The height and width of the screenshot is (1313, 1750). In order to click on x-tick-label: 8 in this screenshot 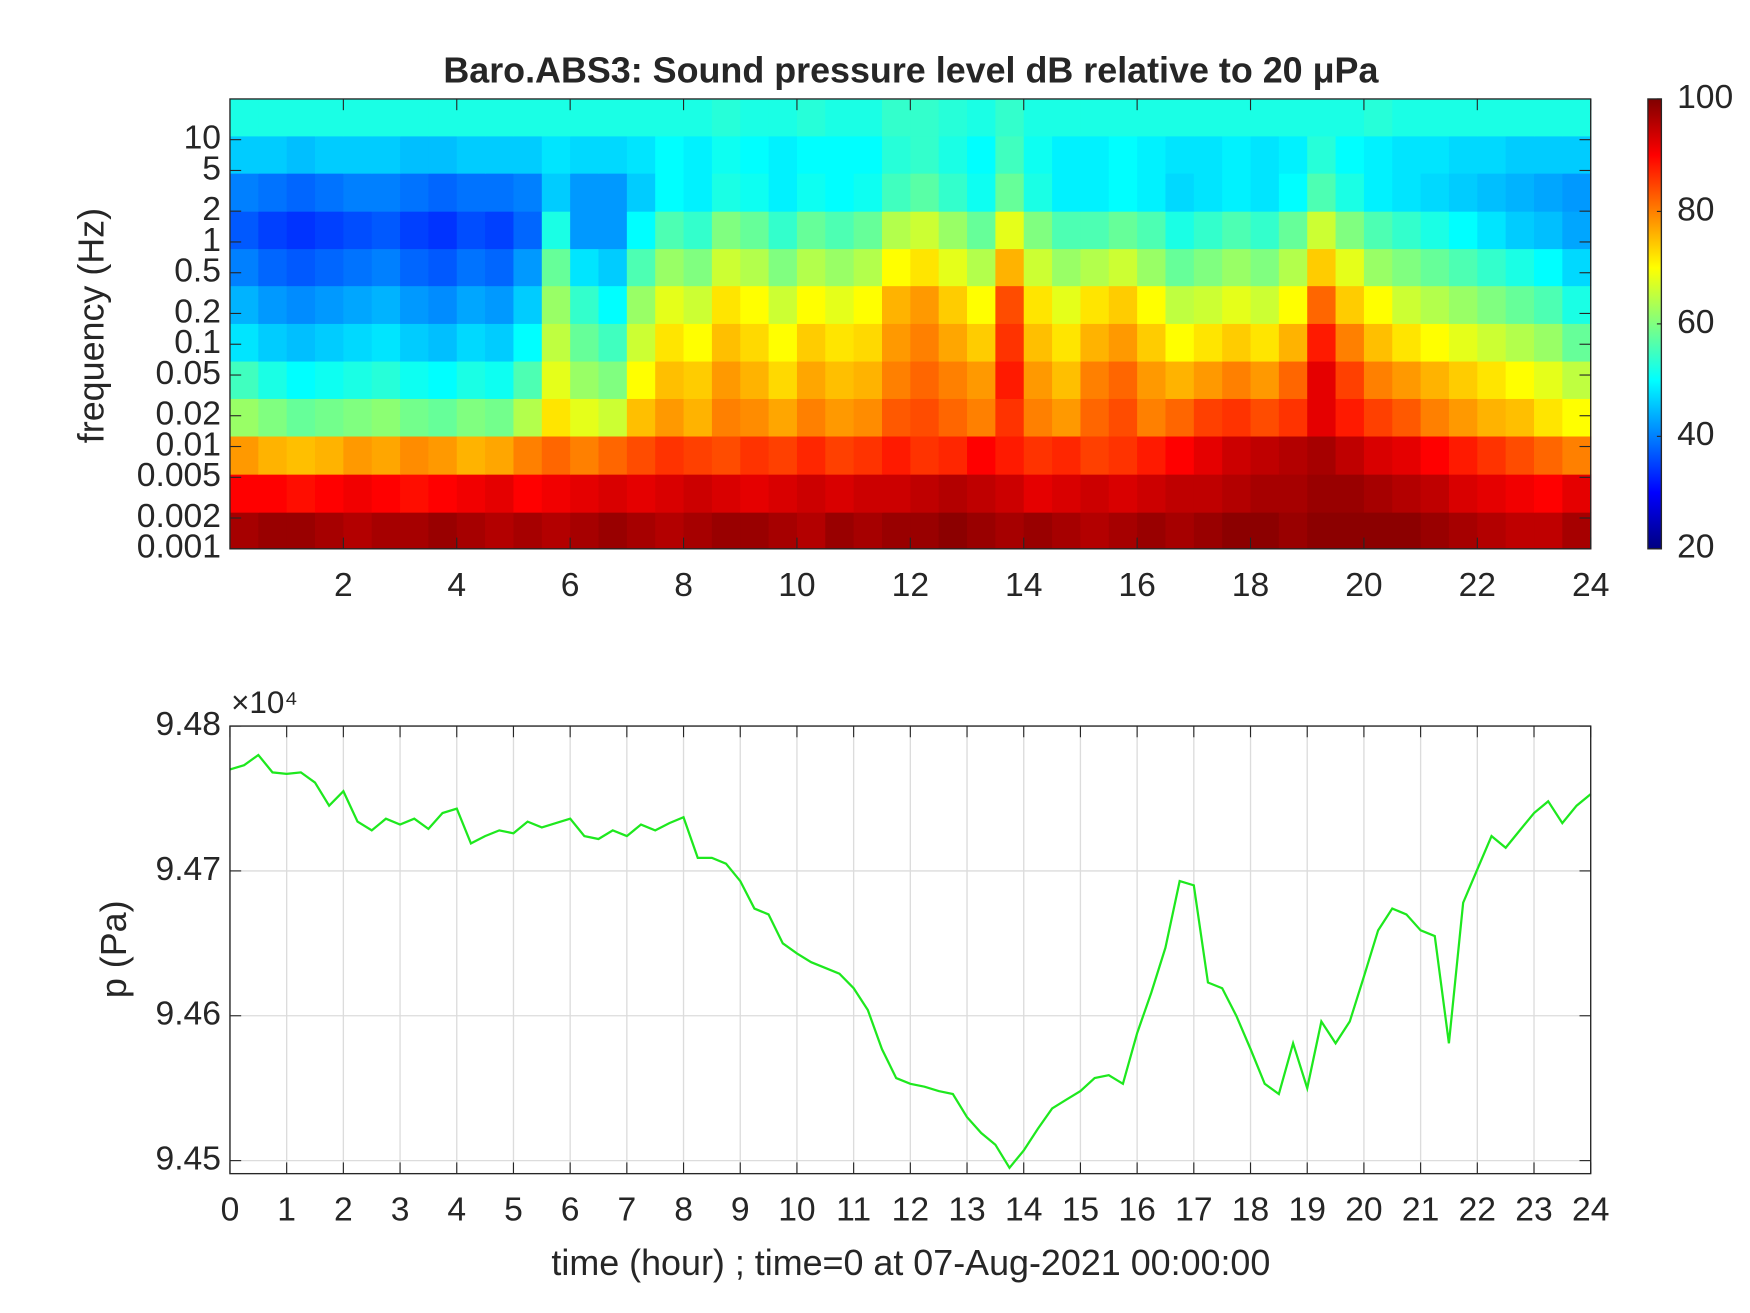, I will do `click(683, 1210)`.